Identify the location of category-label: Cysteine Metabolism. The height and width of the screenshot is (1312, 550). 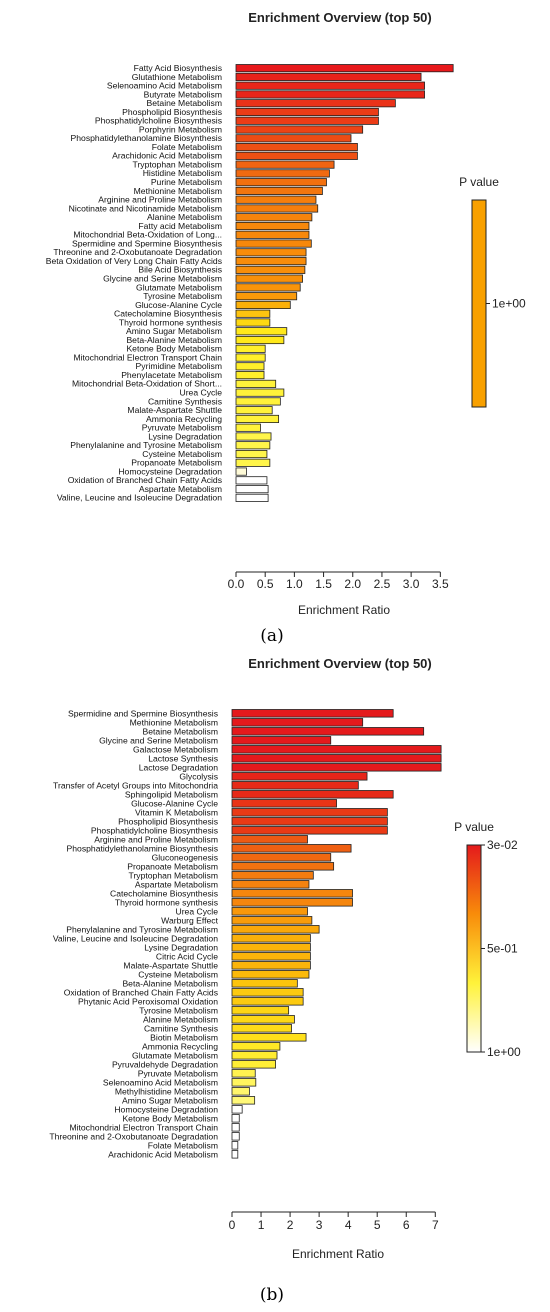
(178, 974).